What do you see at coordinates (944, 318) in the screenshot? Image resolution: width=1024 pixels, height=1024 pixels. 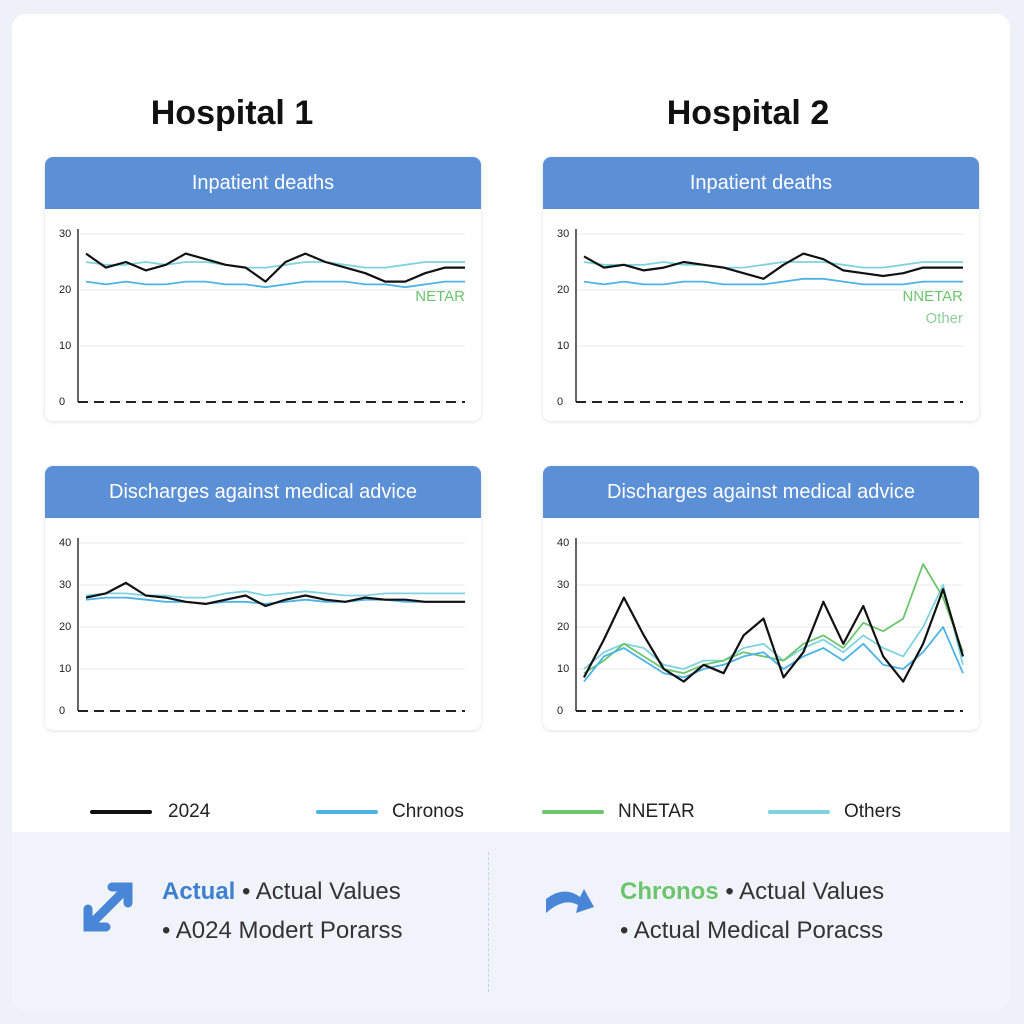 I see `annotation: Other` at bounding box center [944, 318].